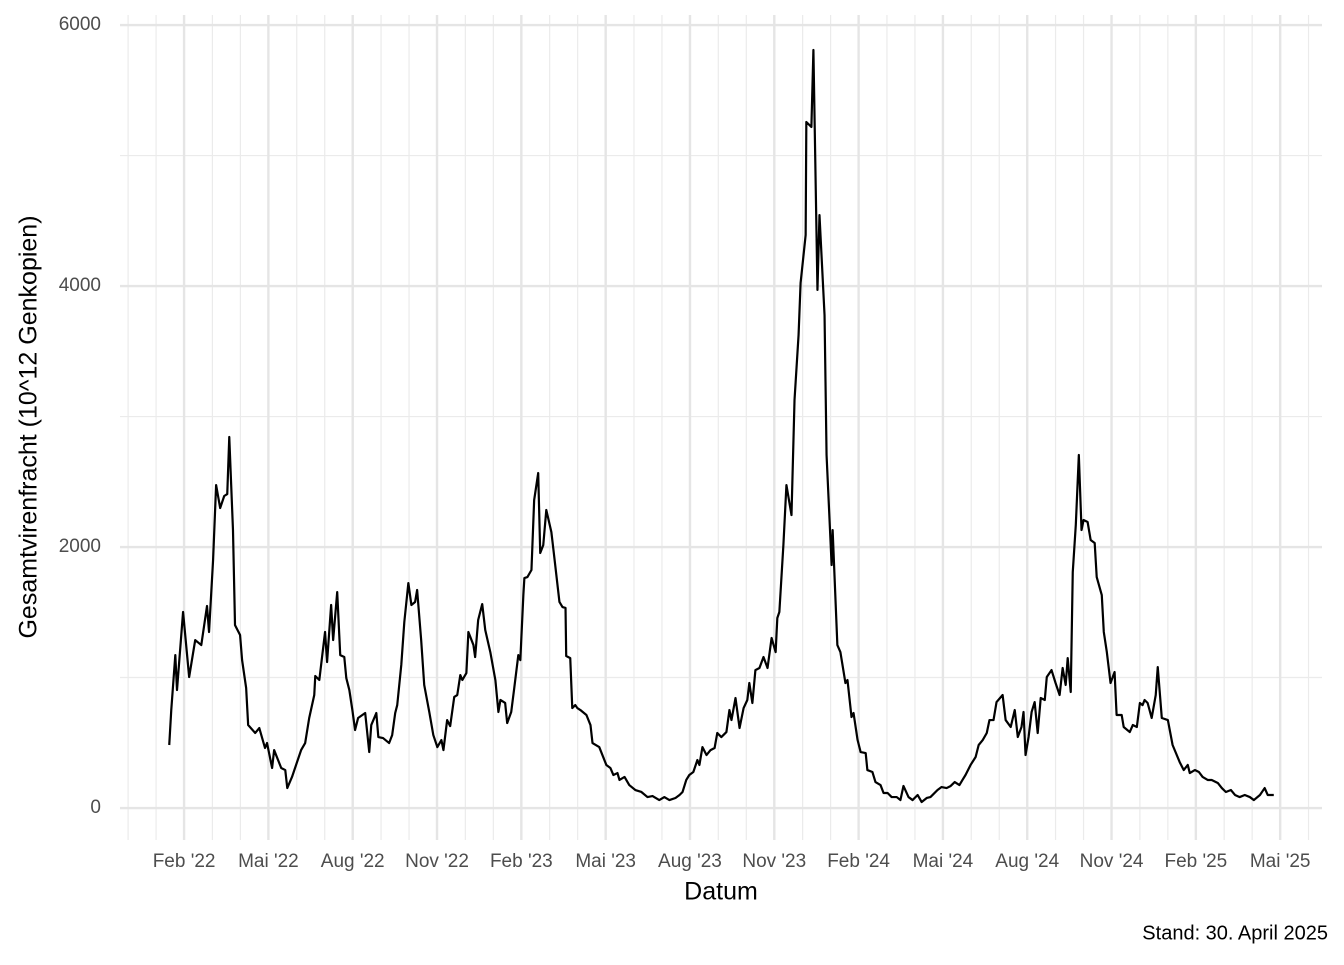 The image size is (1344, 965). What do you see at coordinates (95, 807) in the screenshot?
I see `y-tick-label: 0` at bounding box center [95, 807].